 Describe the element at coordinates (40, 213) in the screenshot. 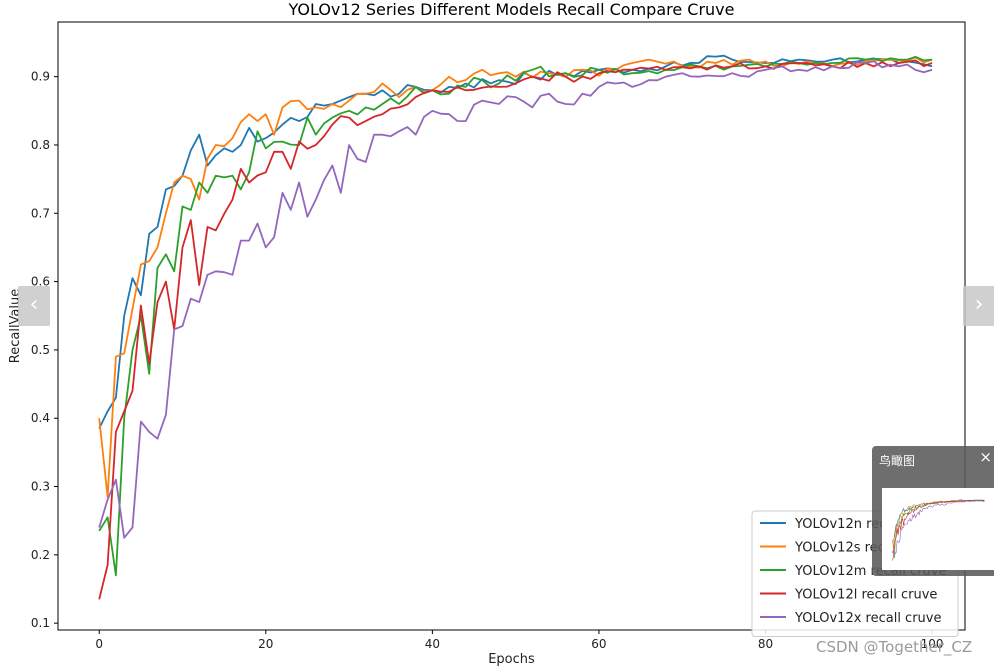

I see `y-tick-label: 0.7` at that location.